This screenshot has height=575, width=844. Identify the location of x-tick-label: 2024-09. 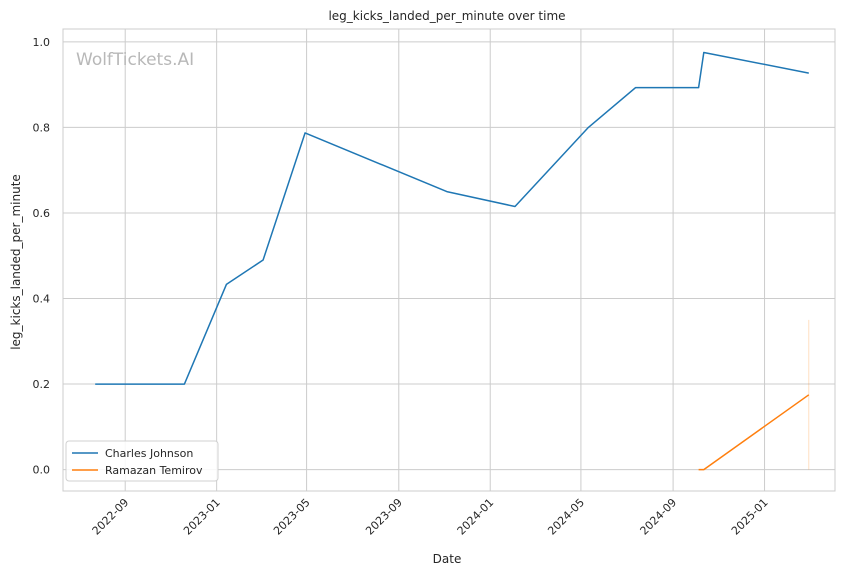
(659, 517).